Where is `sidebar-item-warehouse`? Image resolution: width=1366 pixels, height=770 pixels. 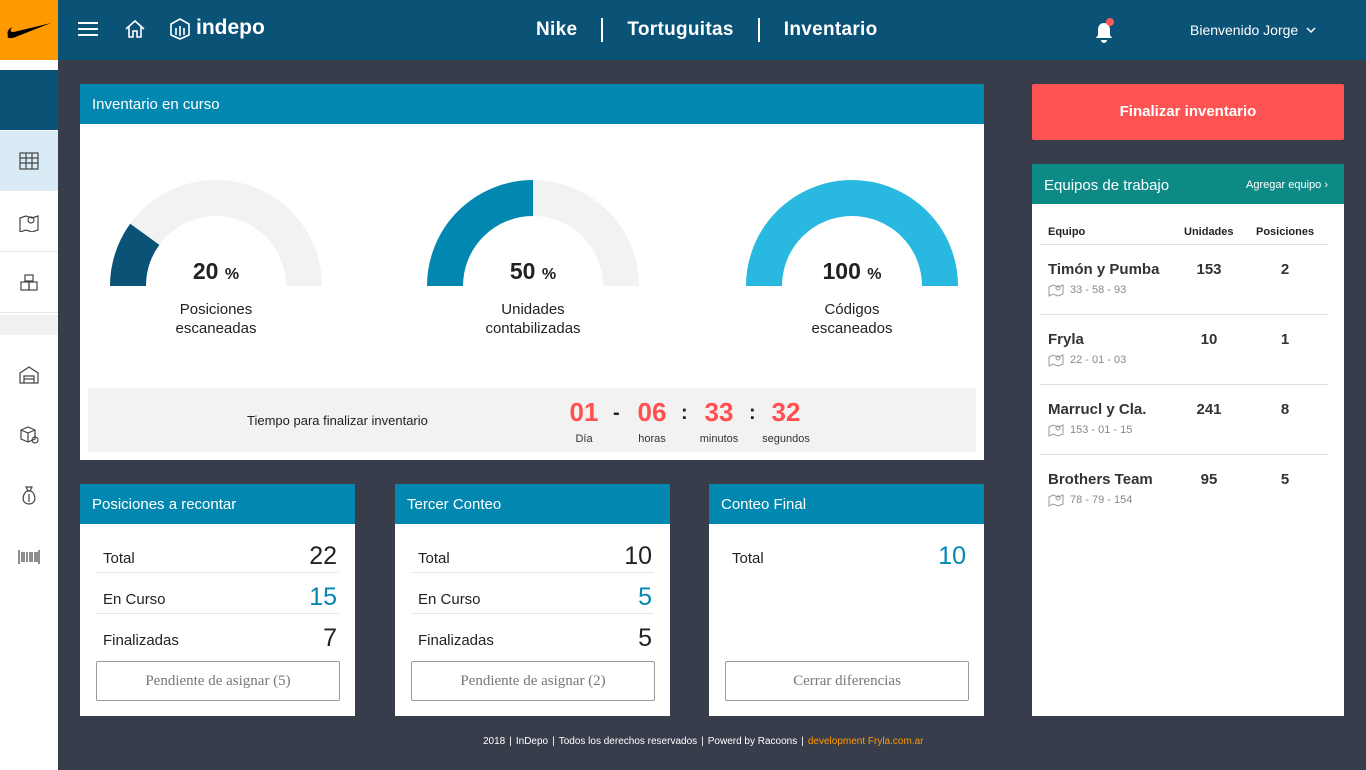
sidebar-item-warehouse is located at coordinates (29, 375).